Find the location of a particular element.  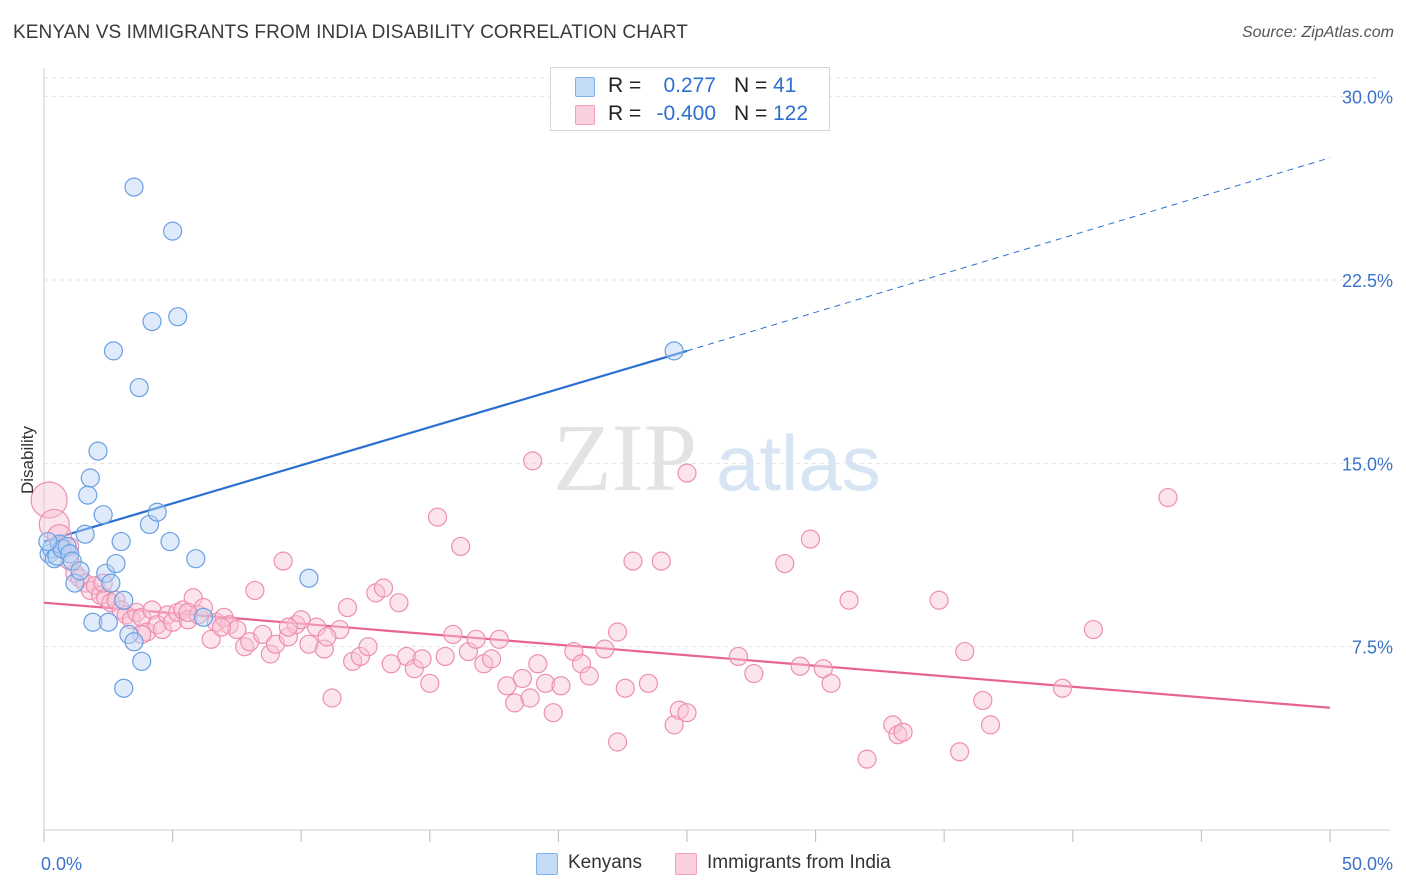

correlation-legend: R = 0.277 N = 41 R = -0.400 N = 122 is located at coordinates (690, 99).